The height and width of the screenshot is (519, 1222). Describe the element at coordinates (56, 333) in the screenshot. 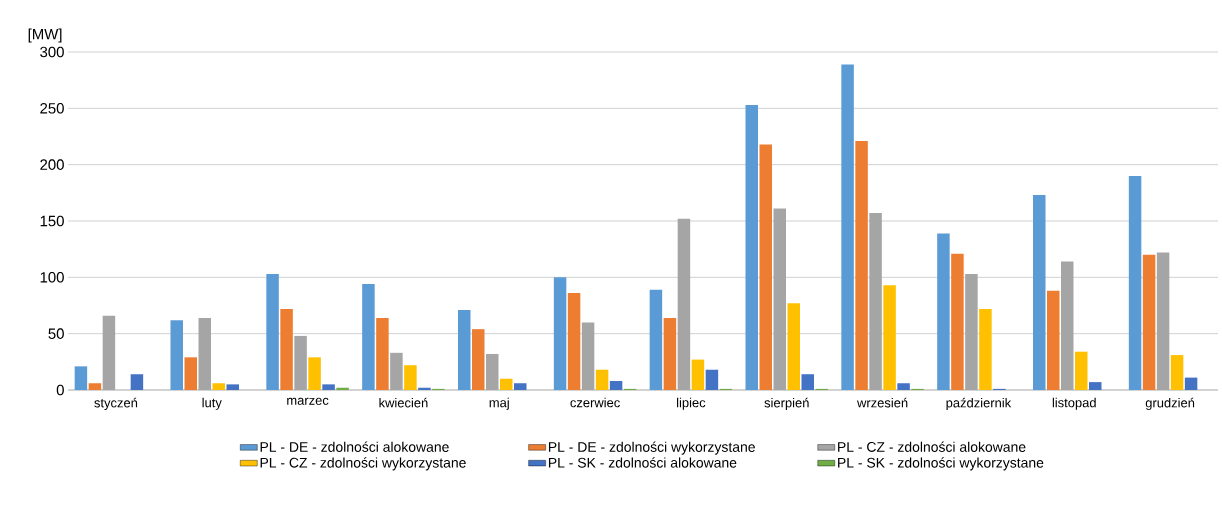

I see `y-tick-label: 50` at that location.